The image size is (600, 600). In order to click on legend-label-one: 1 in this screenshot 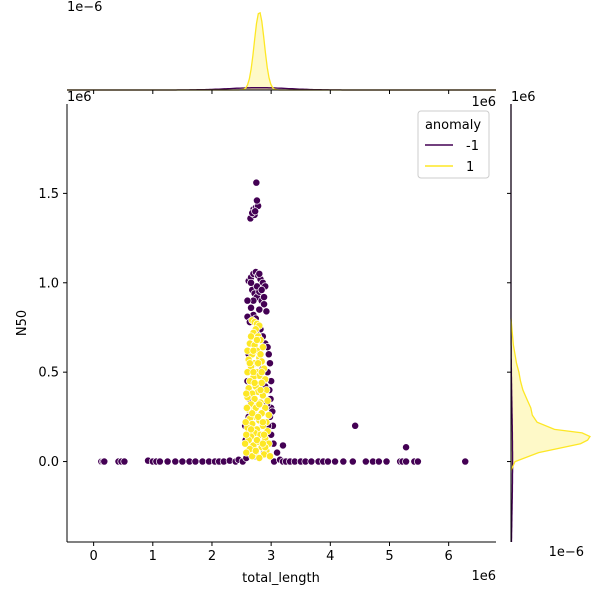, I will do `click(470, 167)`.